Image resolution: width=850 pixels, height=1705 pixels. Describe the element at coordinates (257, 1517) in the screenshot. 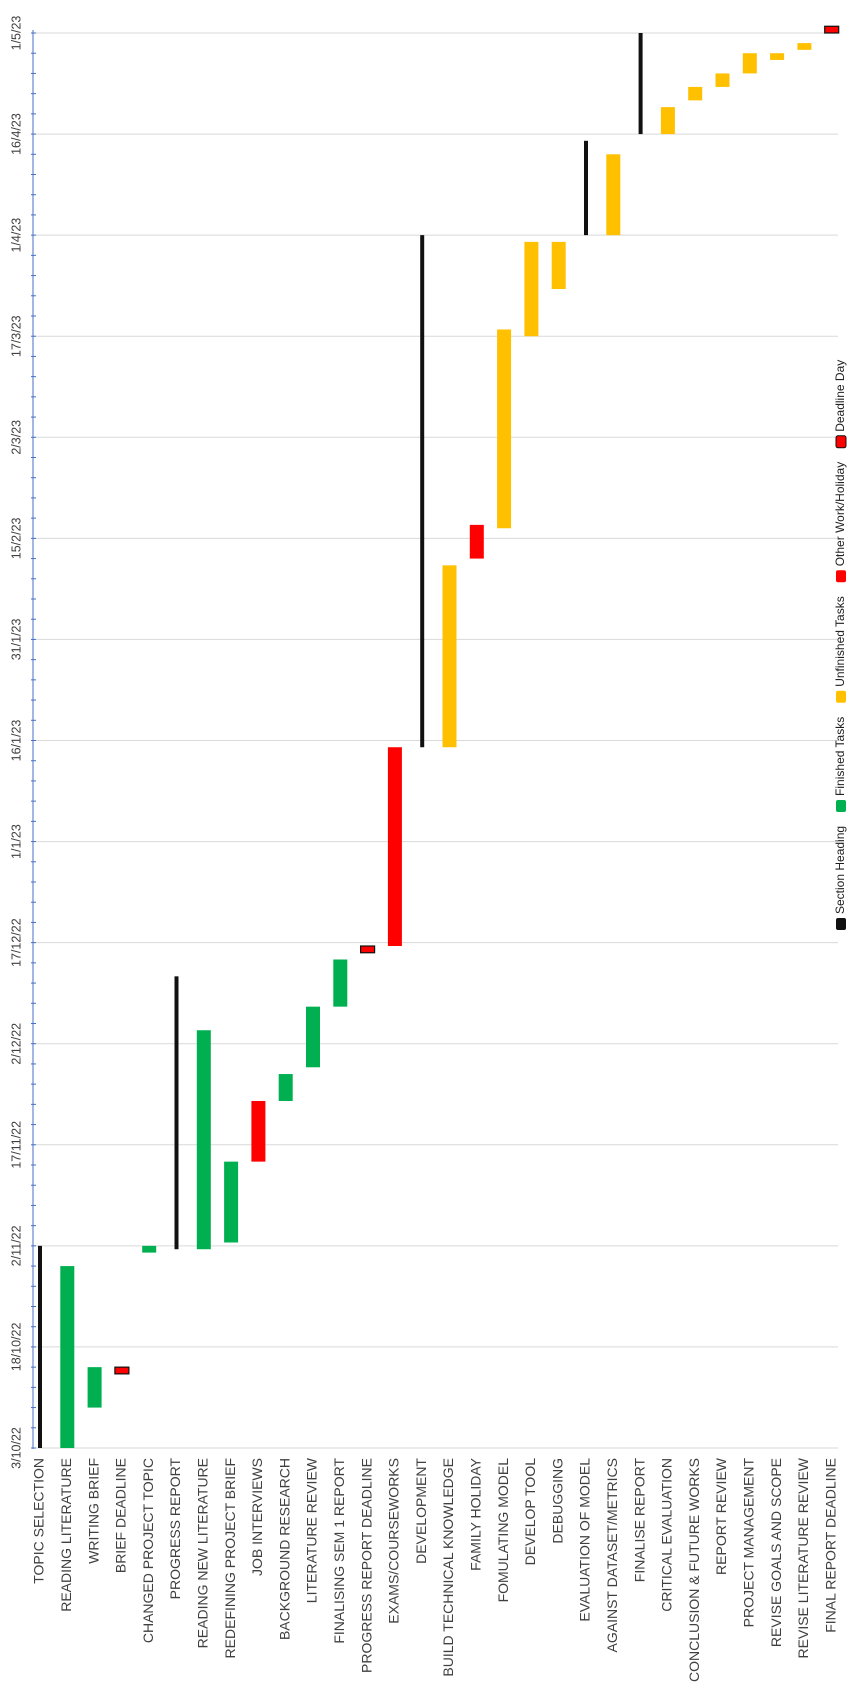

I see `task-label: JOB INTERVIEWS` at that location.